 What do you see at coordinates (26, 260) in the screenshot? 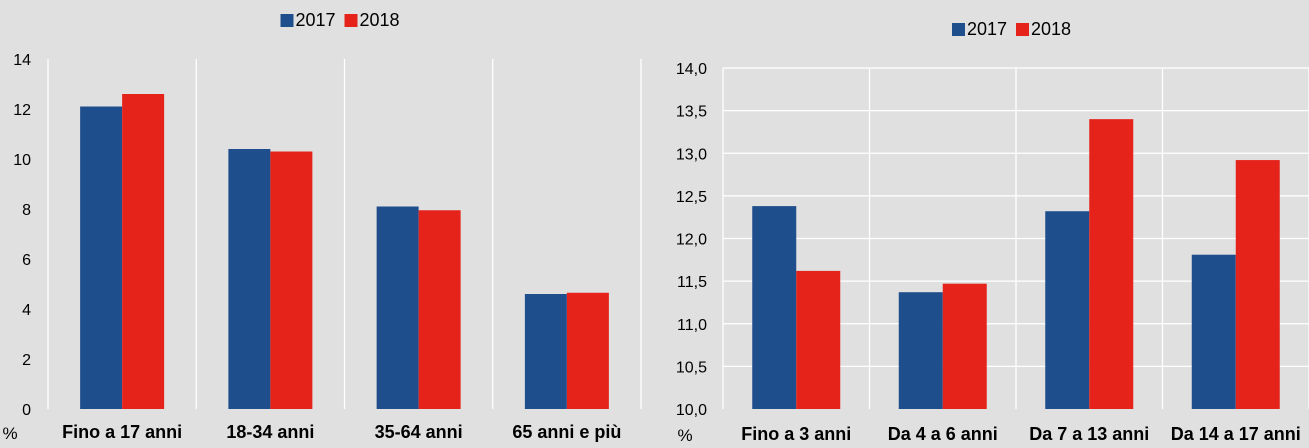
I see `y-tick-label: 6` at bounding box center [26, 260].